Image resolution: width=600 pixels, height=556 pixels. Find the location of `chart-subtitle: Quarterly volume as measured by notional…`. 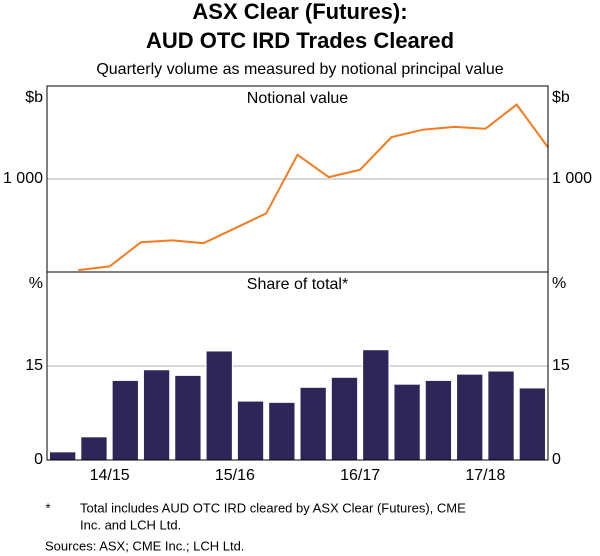

chart-subtitle: Quarterly volume as measured by notional… is located at coordinates (299, 69).